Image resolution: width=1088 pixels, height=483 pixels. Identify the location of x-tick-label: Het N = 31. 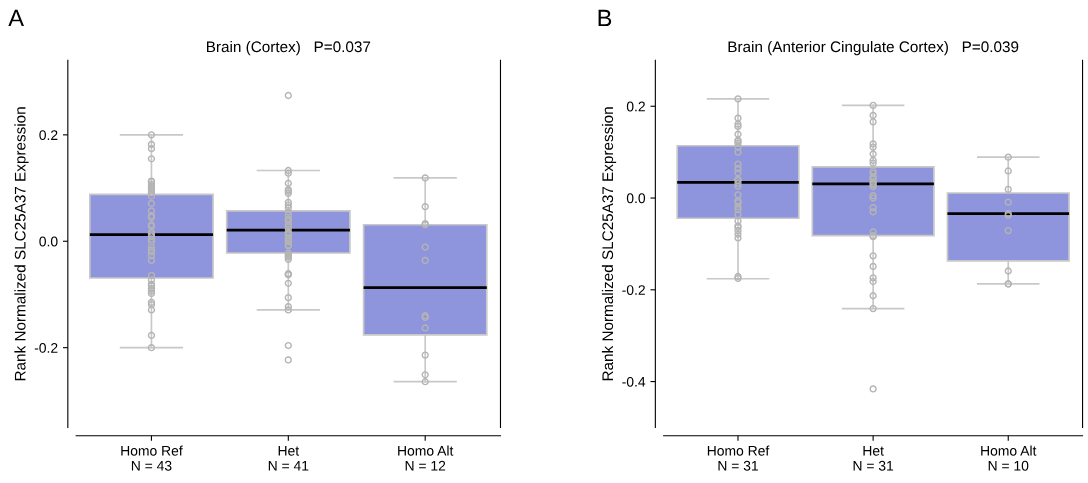
(873, 458).